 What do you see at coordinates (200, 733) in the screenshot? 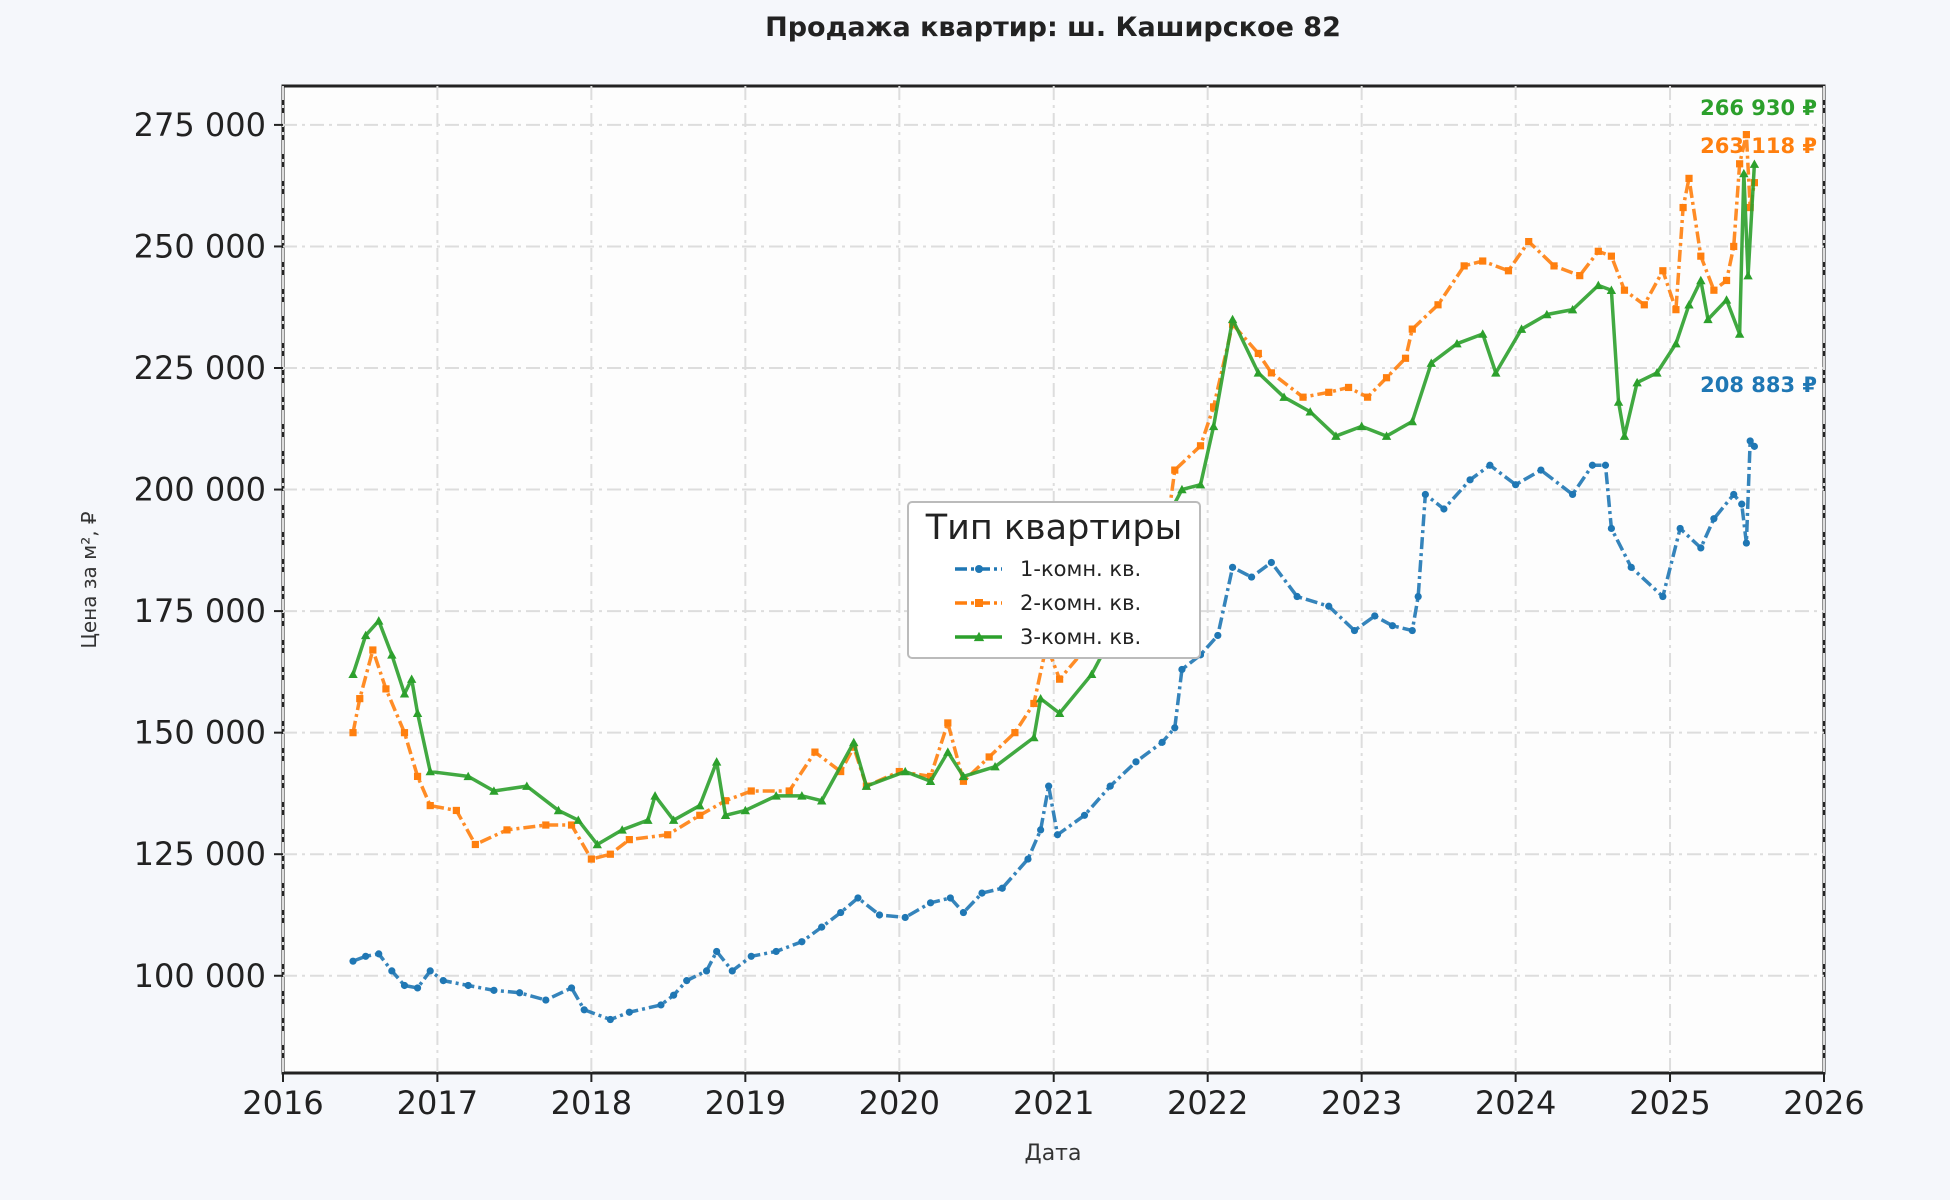
I see `y-tick-label: 150 000` at bounding box center [200, 733].